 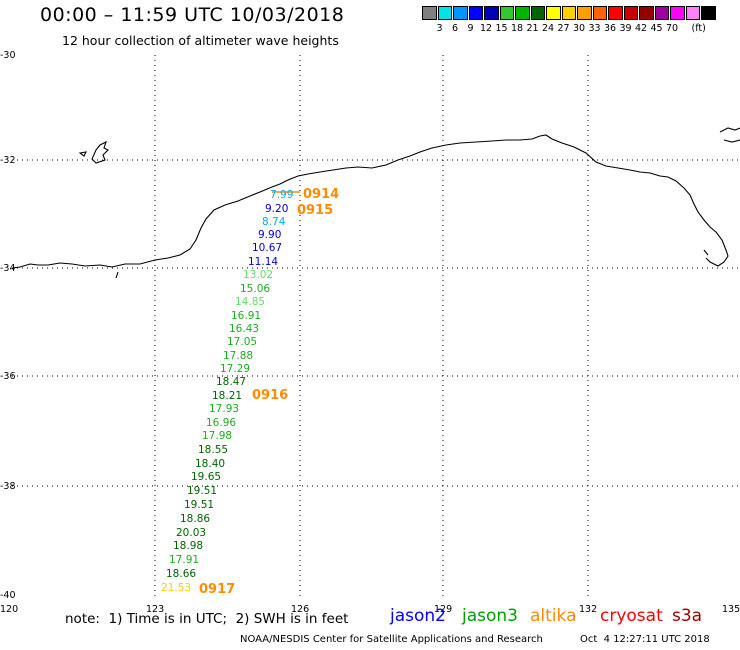 I want to click on wave-height-value: 18.98, so click(x=188, y=546).